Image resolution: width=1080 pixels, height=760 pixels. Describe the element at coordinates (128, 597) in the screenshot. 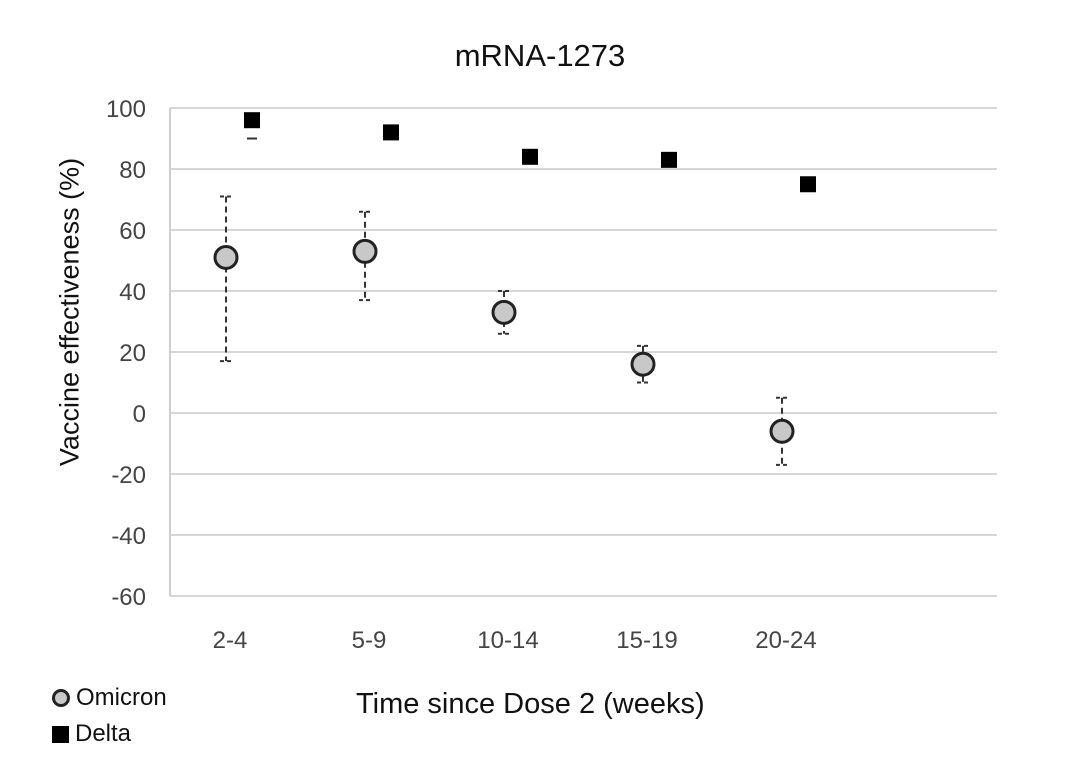

I see `y-tick-label: -60` at that location.